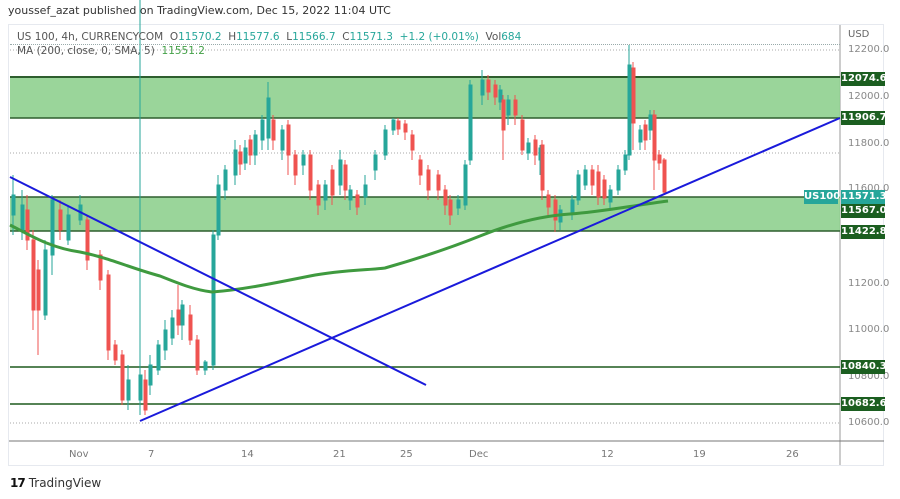  I want to click on y-tick: 10800.0, so click(869, 376).